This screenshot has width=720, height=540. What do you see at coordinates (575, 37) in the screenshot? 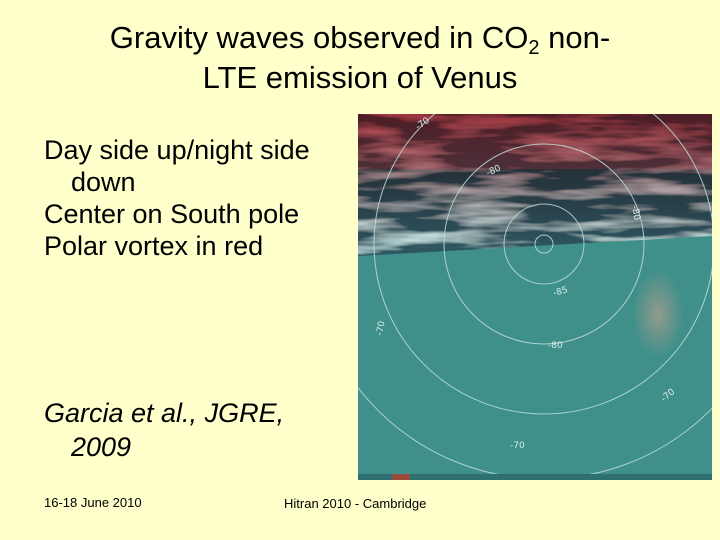
I see `title-text-part2: non-` at bounding box center [575, 37].